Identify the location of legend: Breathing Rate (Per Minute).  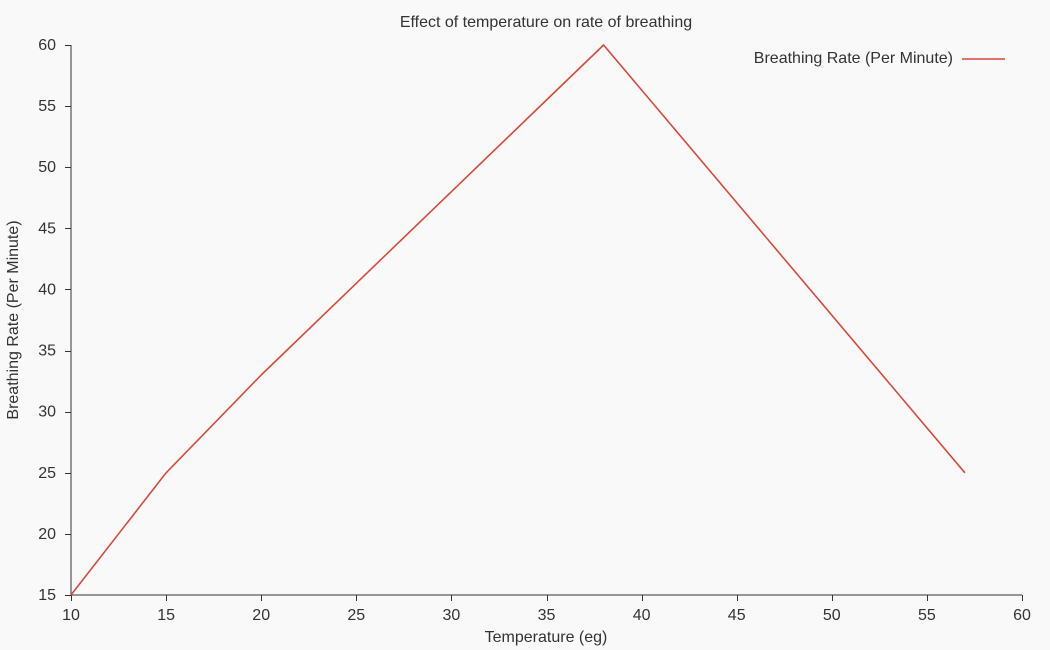
(879, 58).